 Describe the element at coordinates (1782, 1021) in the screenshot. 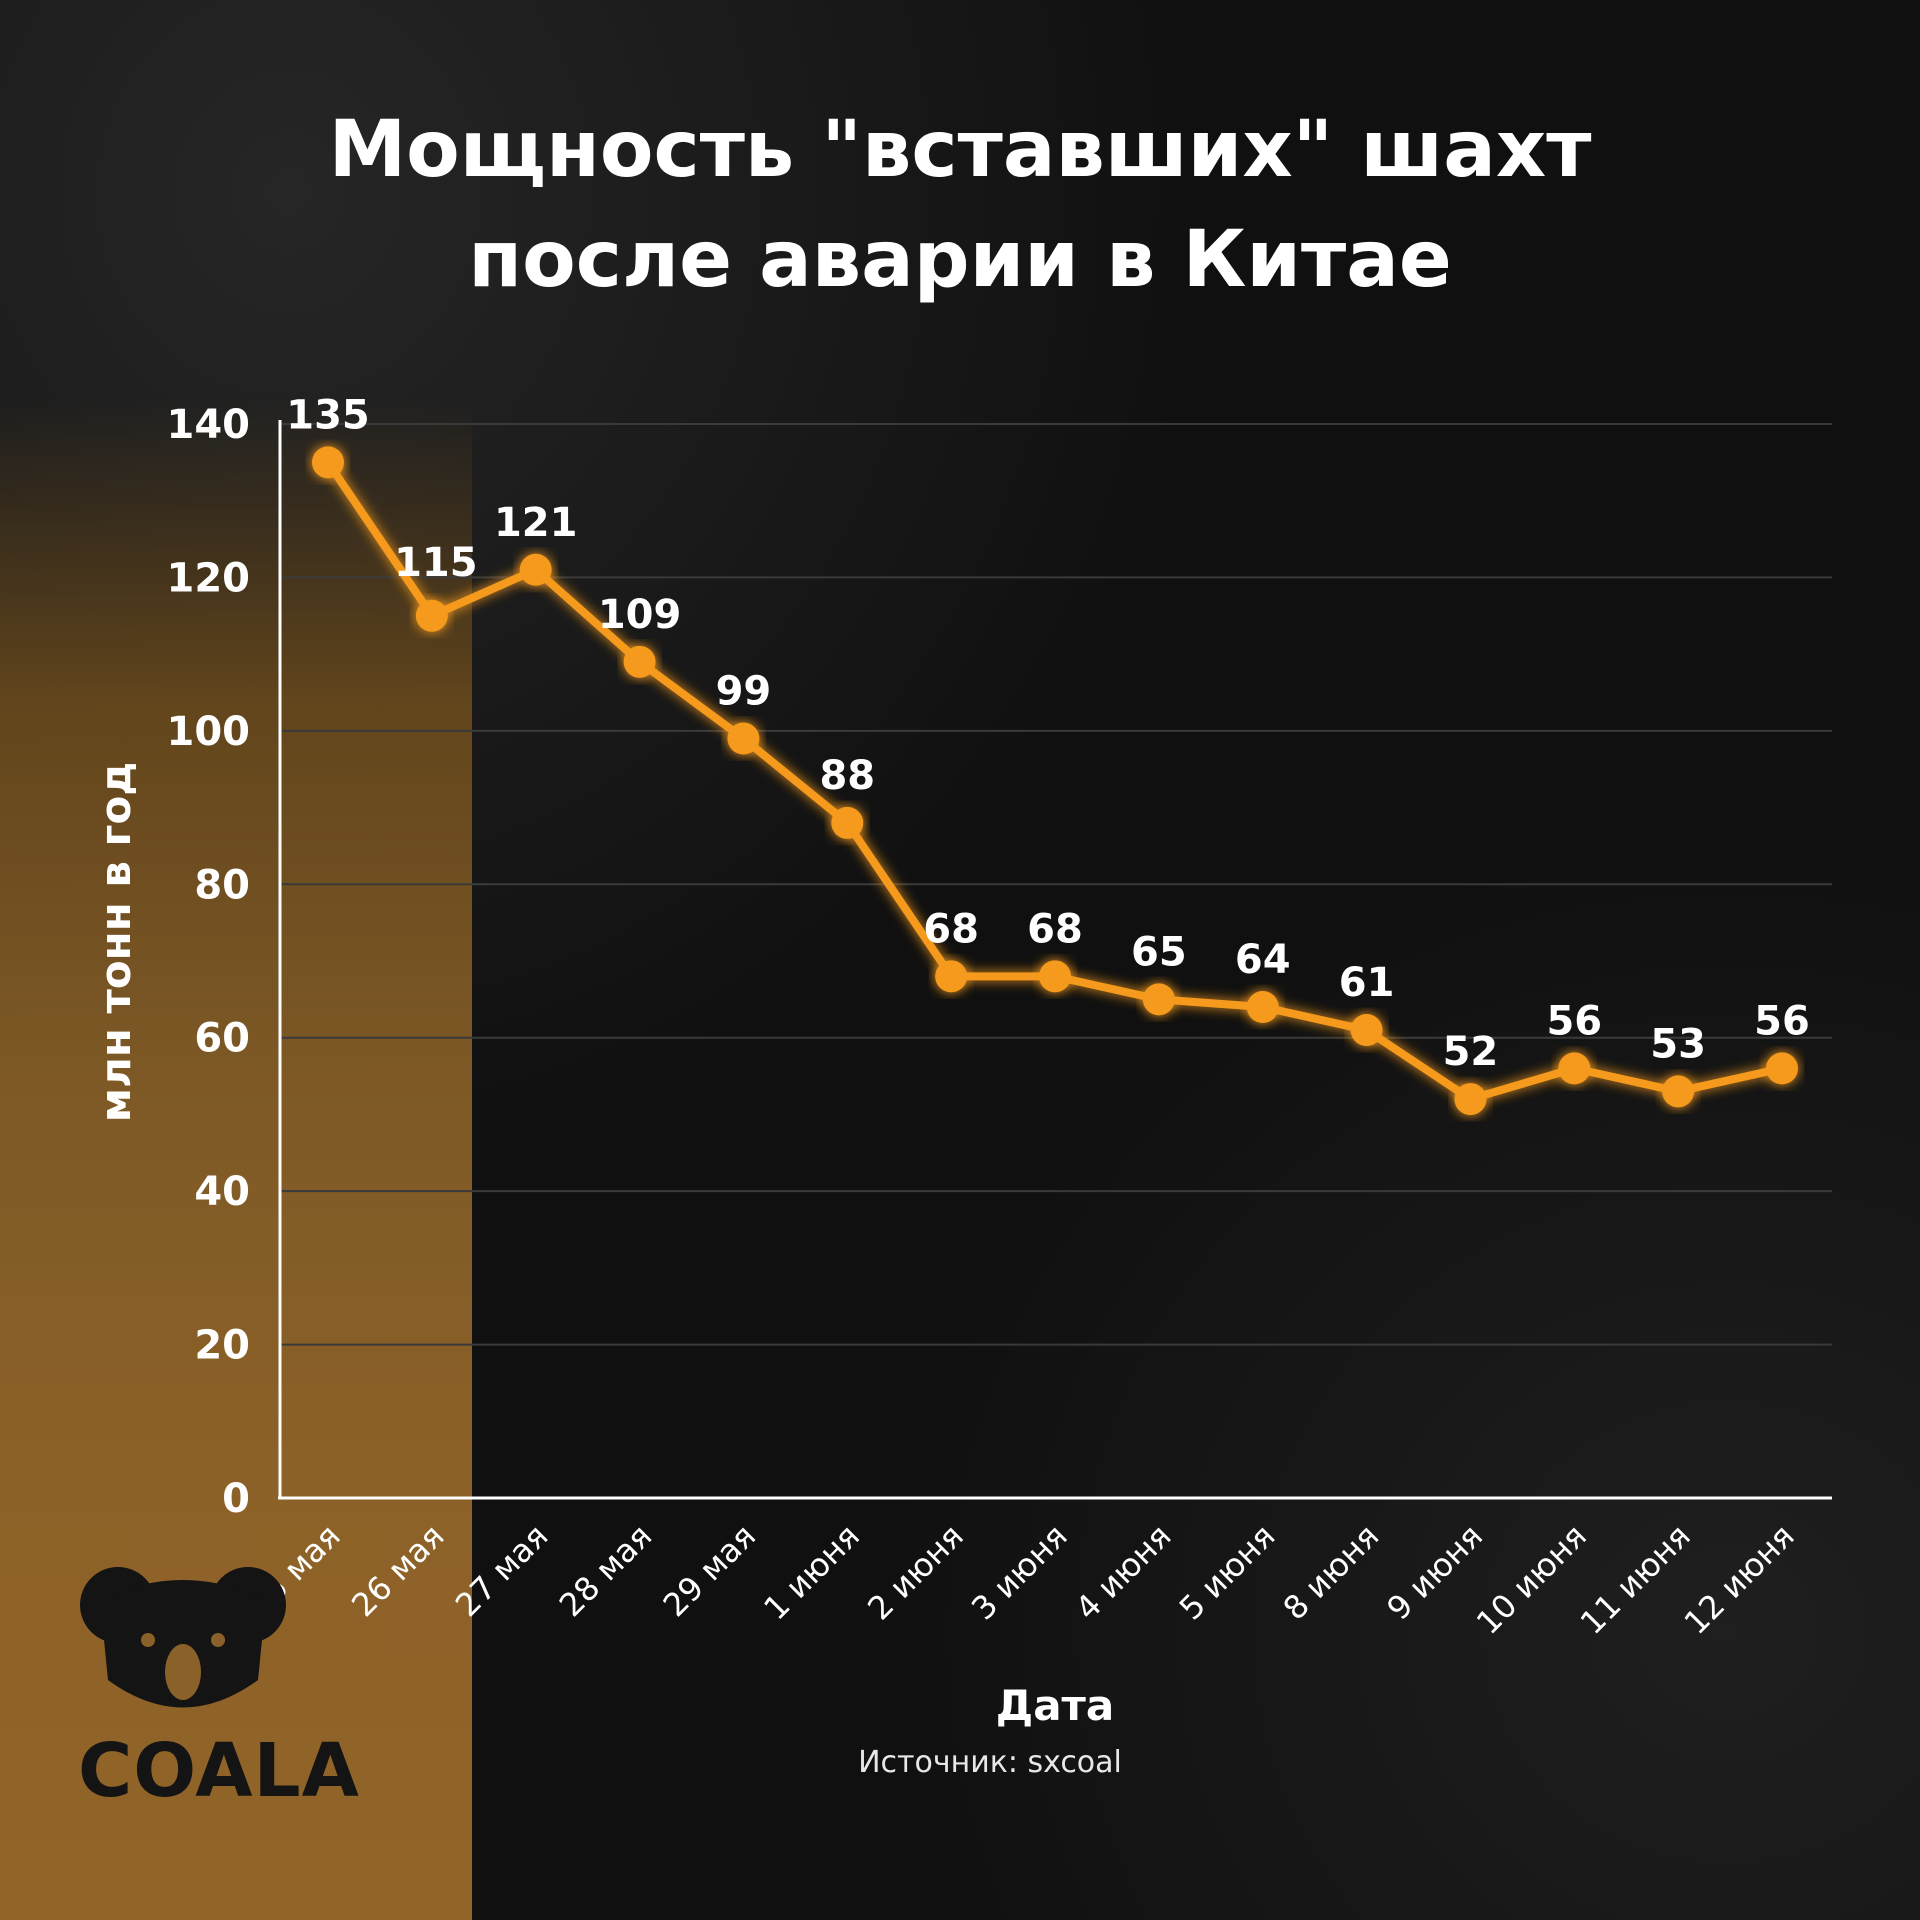

I see `data-label-14: 56` at that location.